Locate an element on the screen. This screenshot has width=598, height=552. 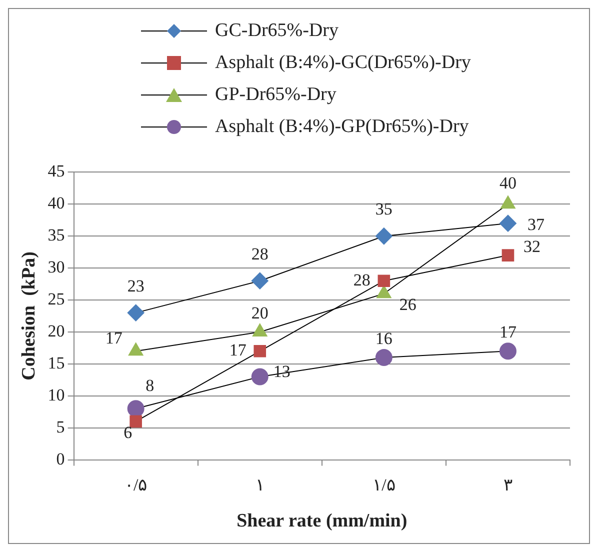
data-label: 40 is located at coordinates (507, 183).